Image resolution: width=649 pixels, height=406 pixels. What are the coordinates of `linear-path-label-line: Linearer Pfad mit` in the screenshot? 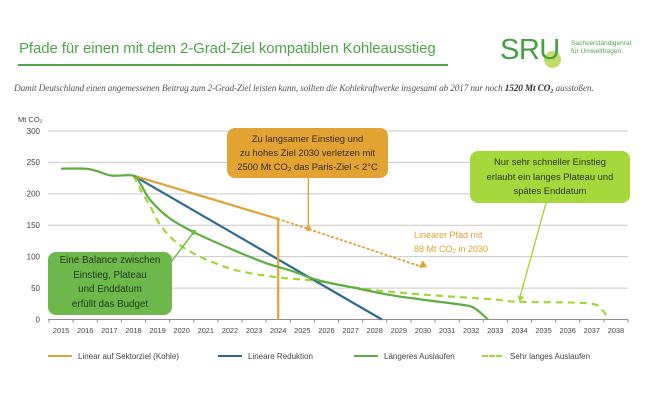 It's located at (448, 235).